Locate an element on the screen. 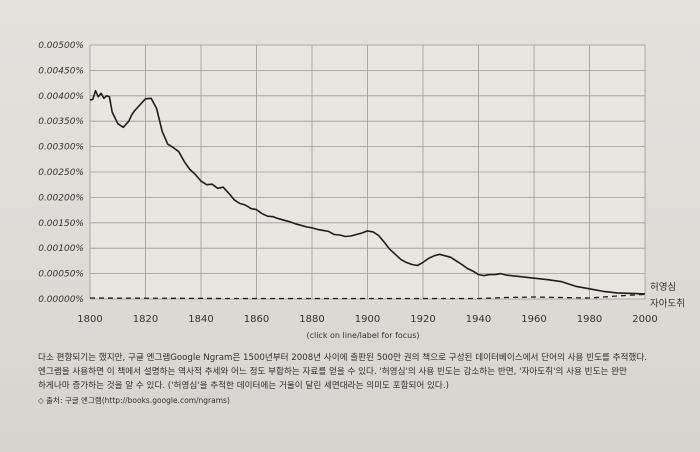  x-tick-label: 1940 is located at coordinates (478, 319).